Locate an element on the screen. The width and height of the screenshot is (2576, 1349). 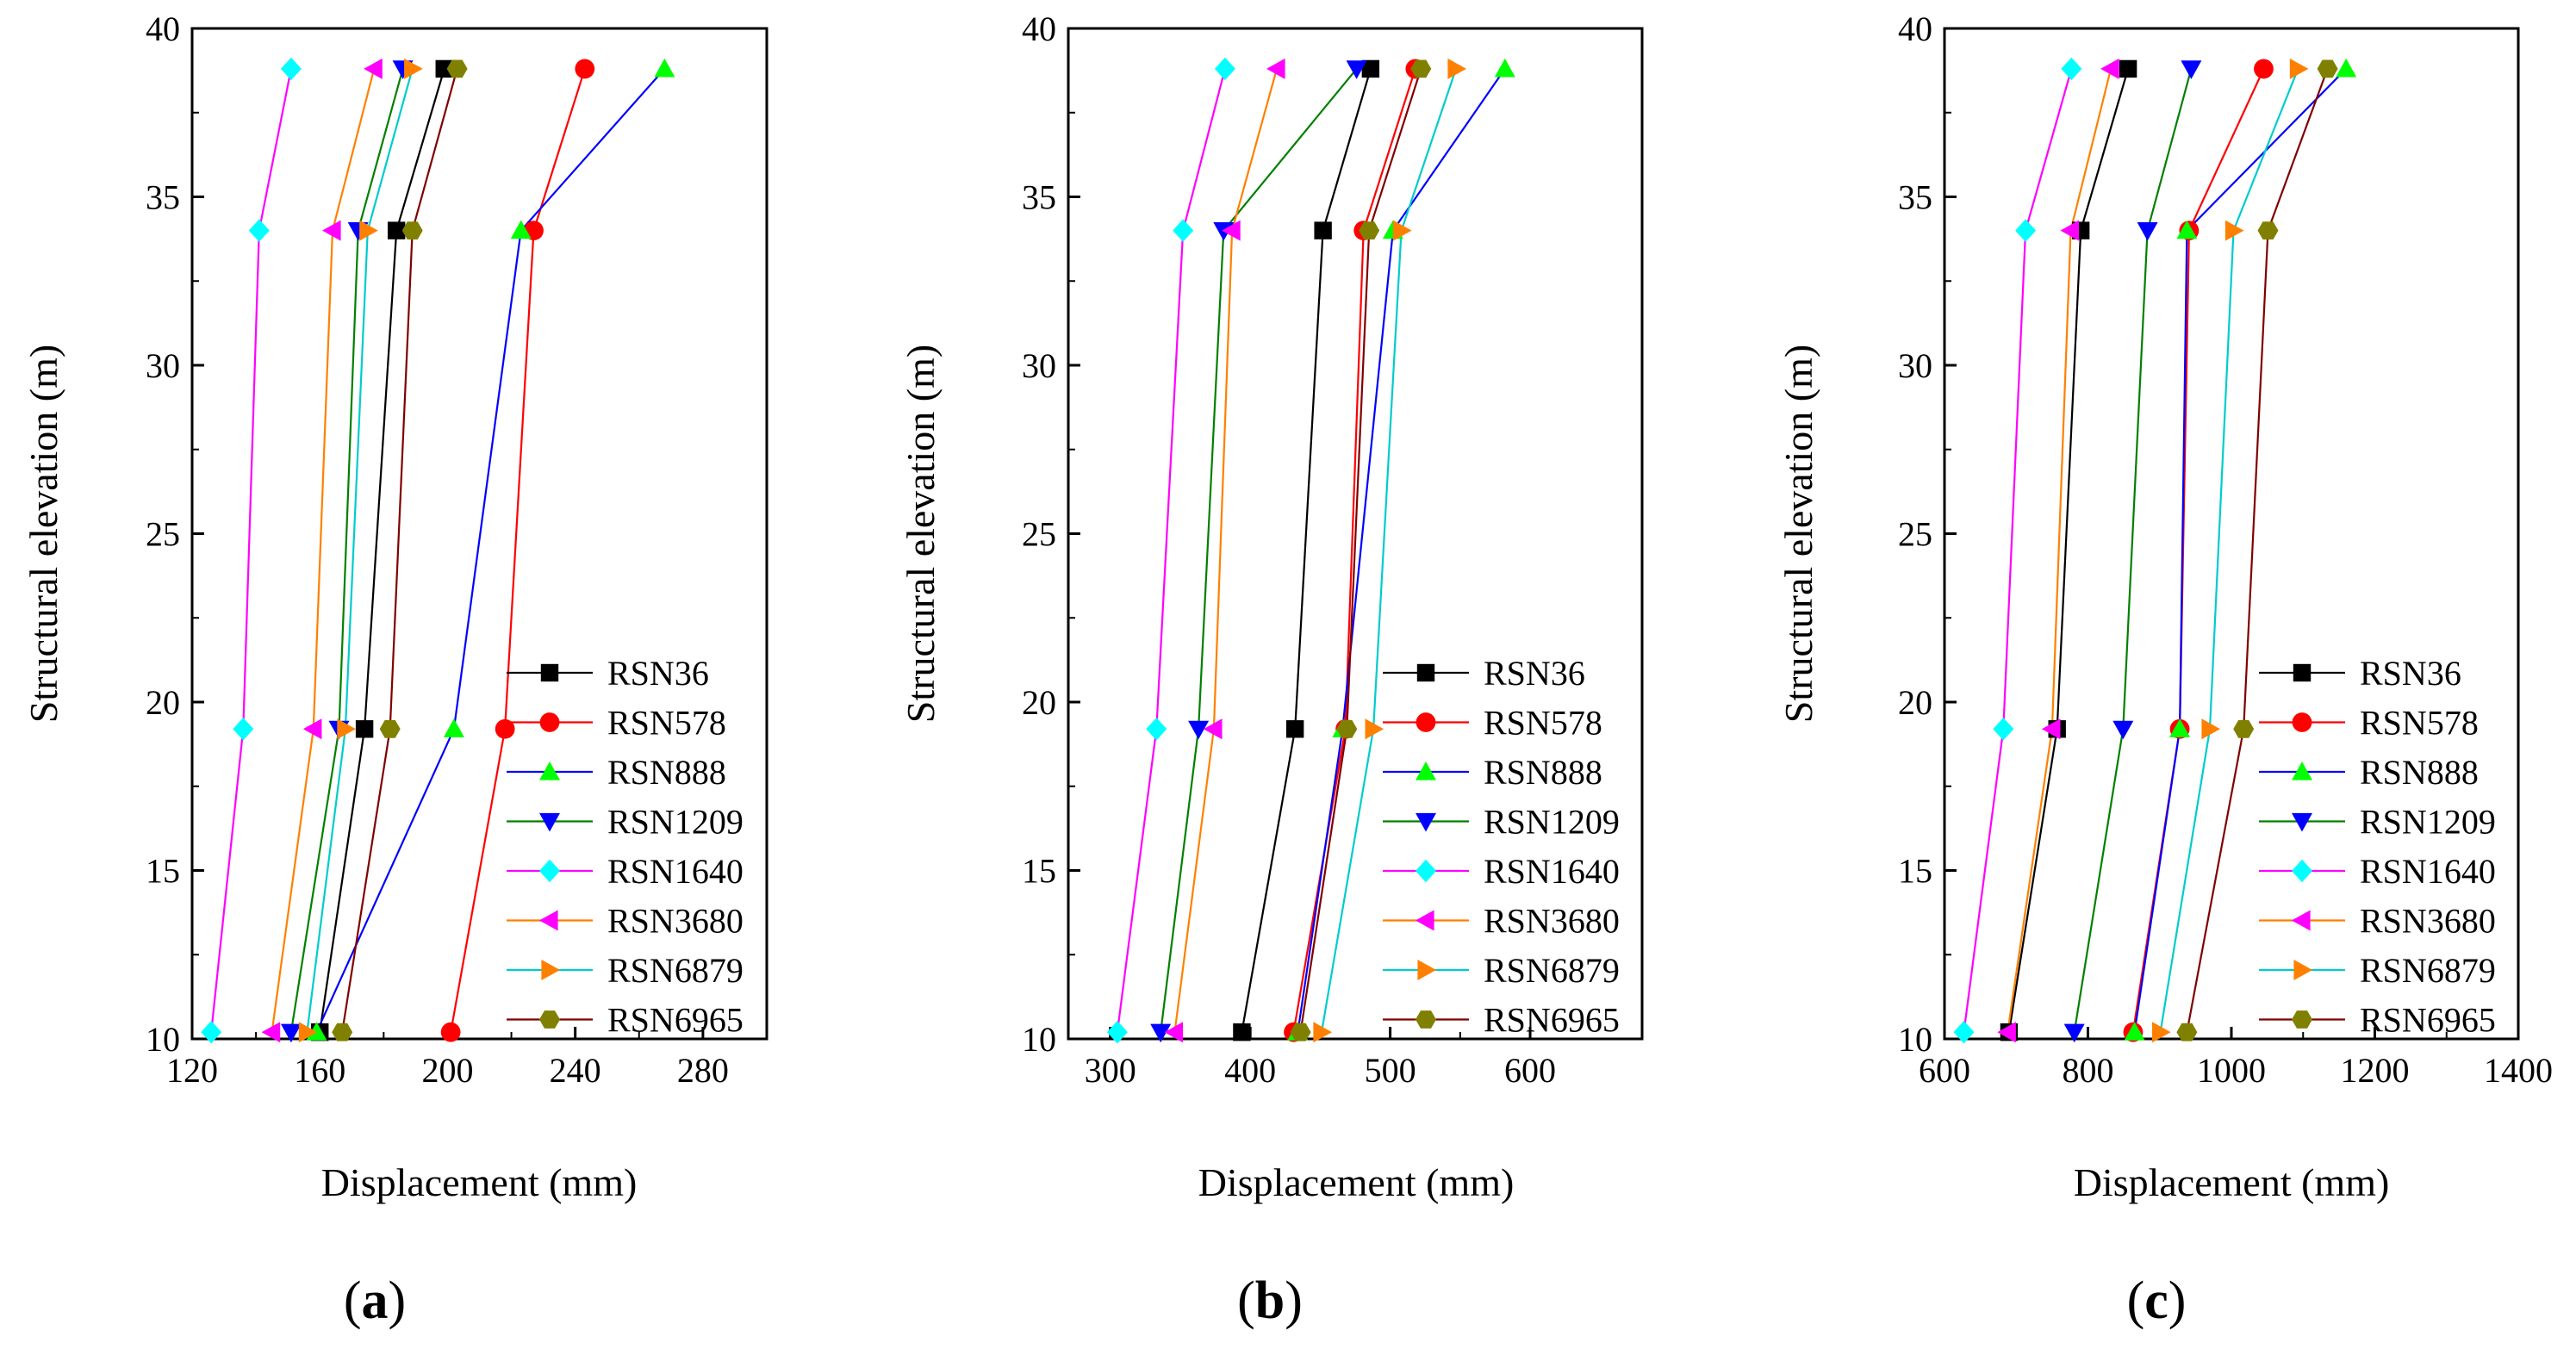
x-tick-label: 400 is located at coordinates (1250, 1070).